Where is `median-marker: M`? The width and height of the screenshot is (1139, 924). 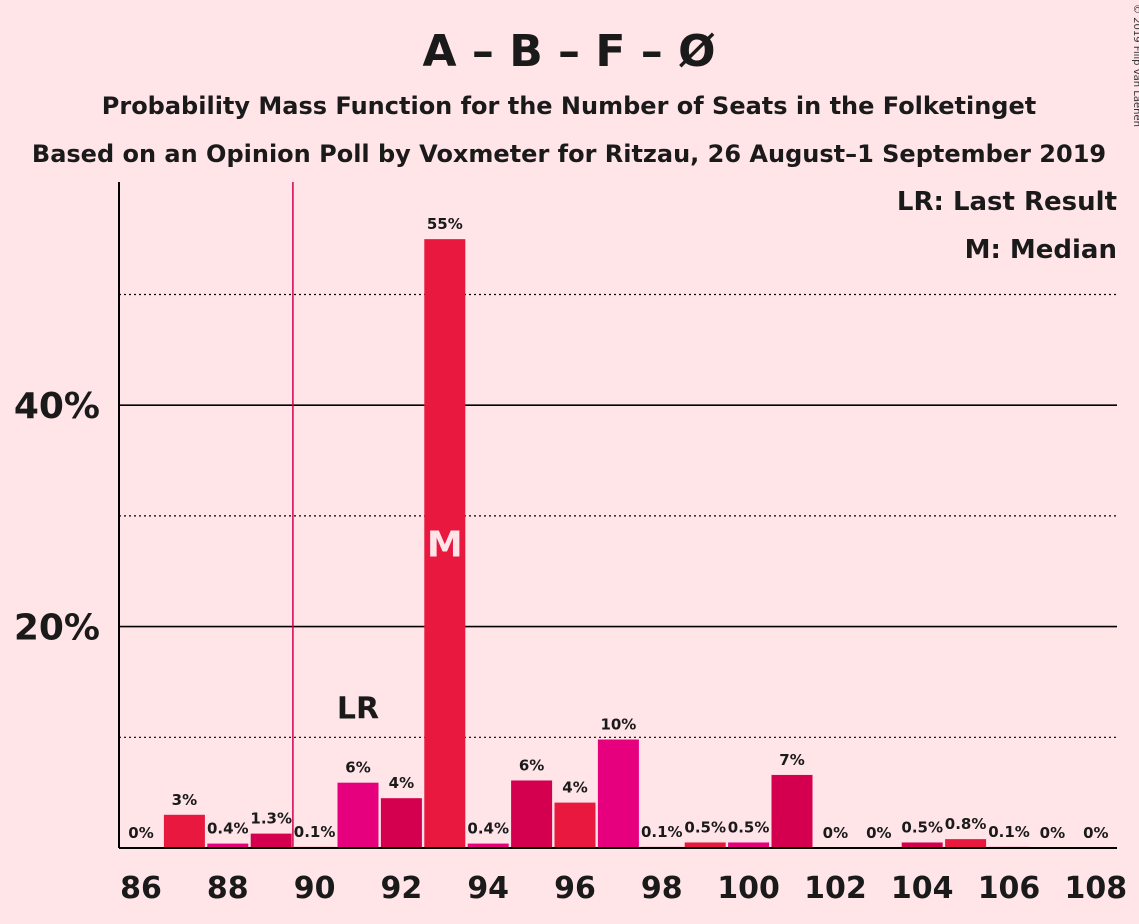
median-marker: M is located at coordinates (445, 545).